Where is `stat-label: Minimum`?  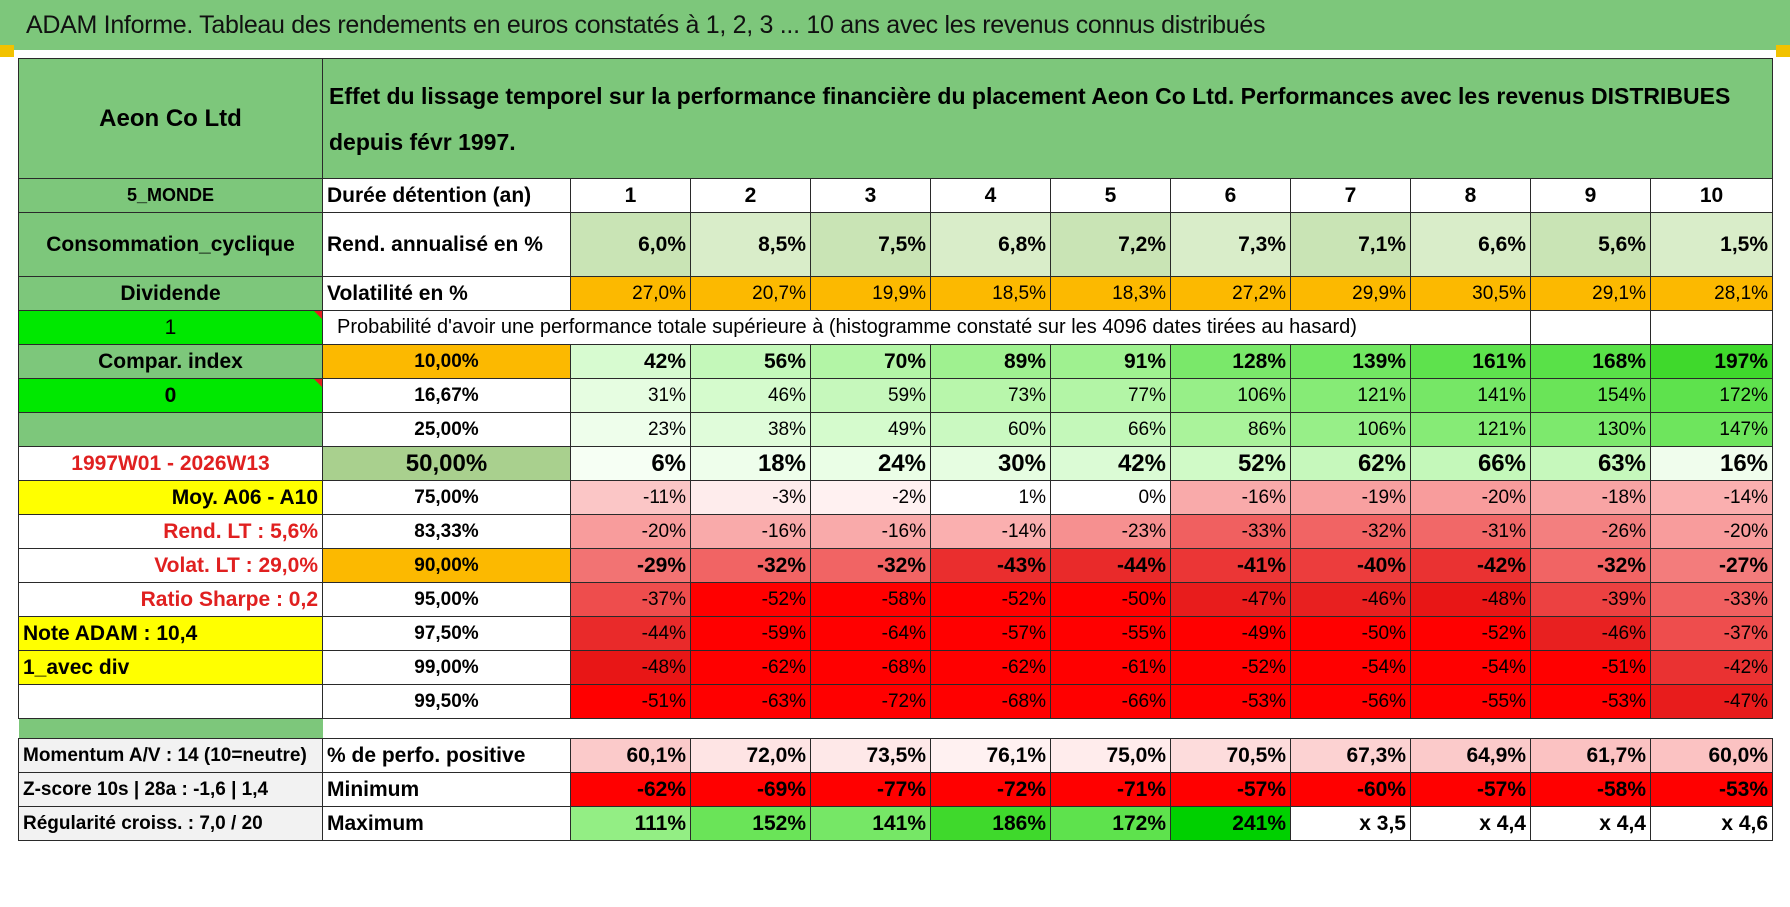
stat-label: Minimum is located at coordinates (446, 789).